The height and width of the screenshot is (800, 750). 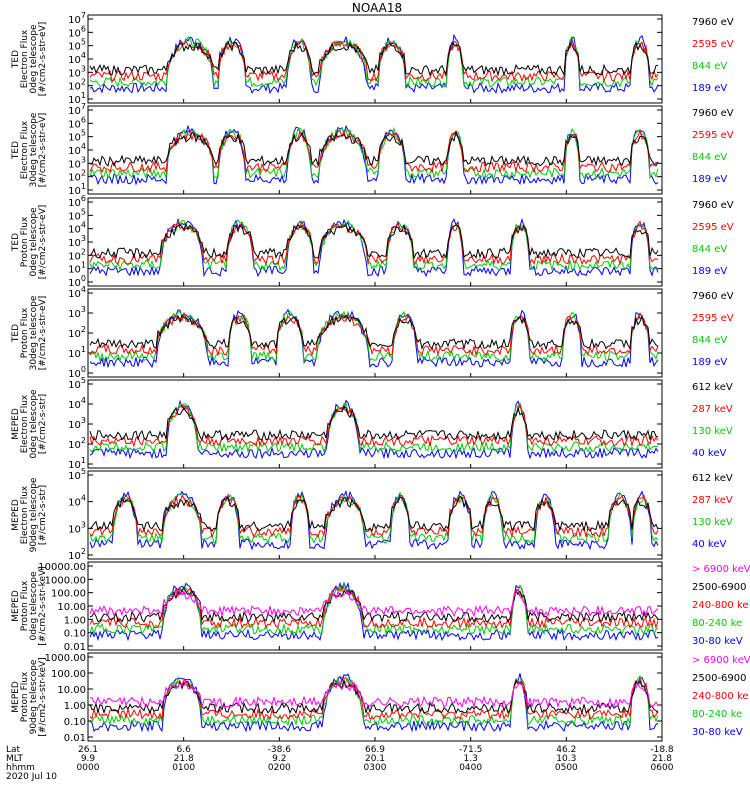 I want to click on y-axis-label-line: Electron Flux, so click(x=25, y=58).